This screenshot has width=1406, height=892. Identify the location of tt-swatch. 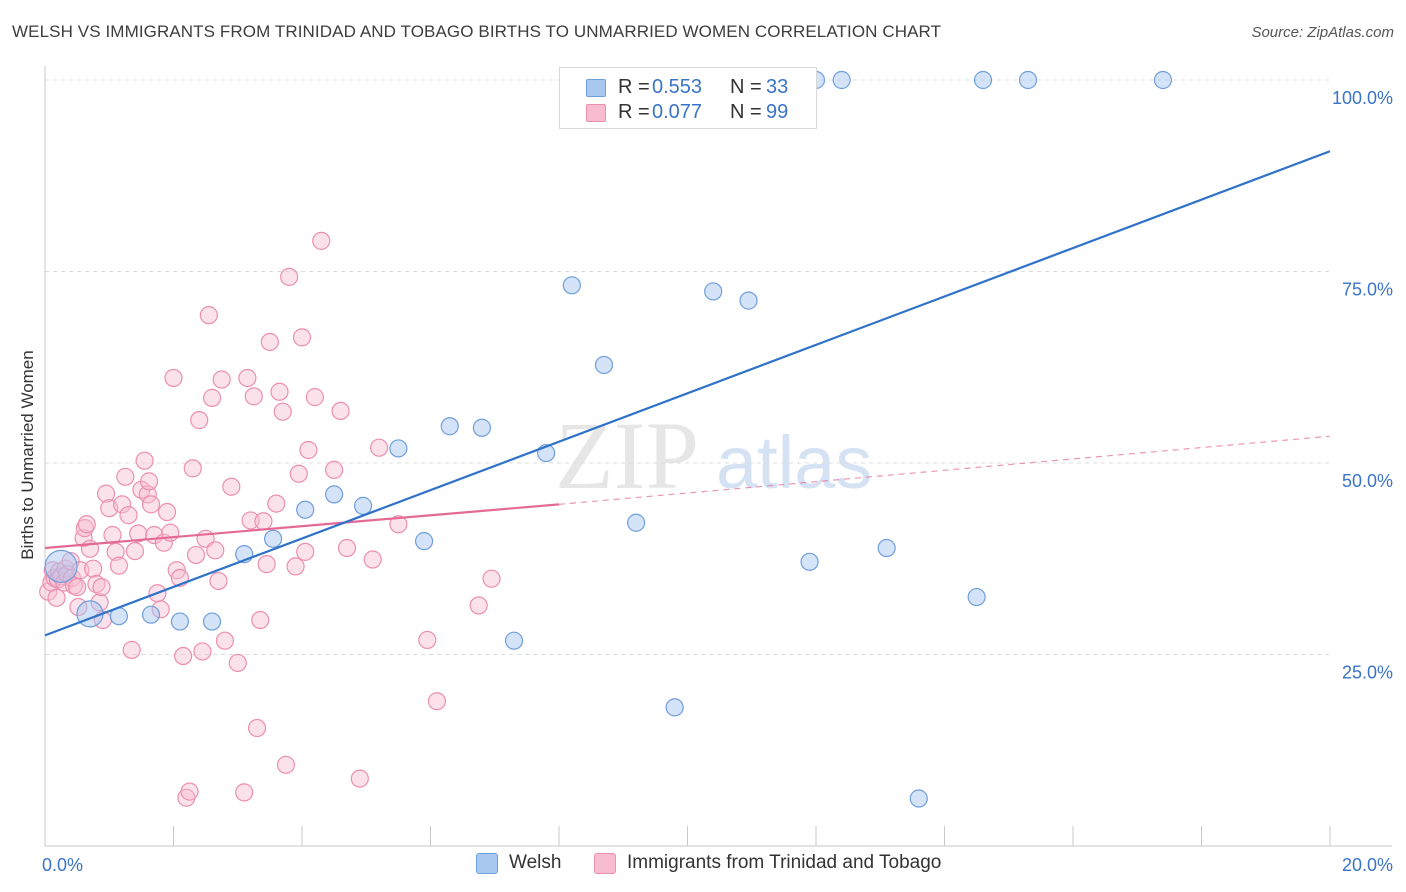
(596, 113).